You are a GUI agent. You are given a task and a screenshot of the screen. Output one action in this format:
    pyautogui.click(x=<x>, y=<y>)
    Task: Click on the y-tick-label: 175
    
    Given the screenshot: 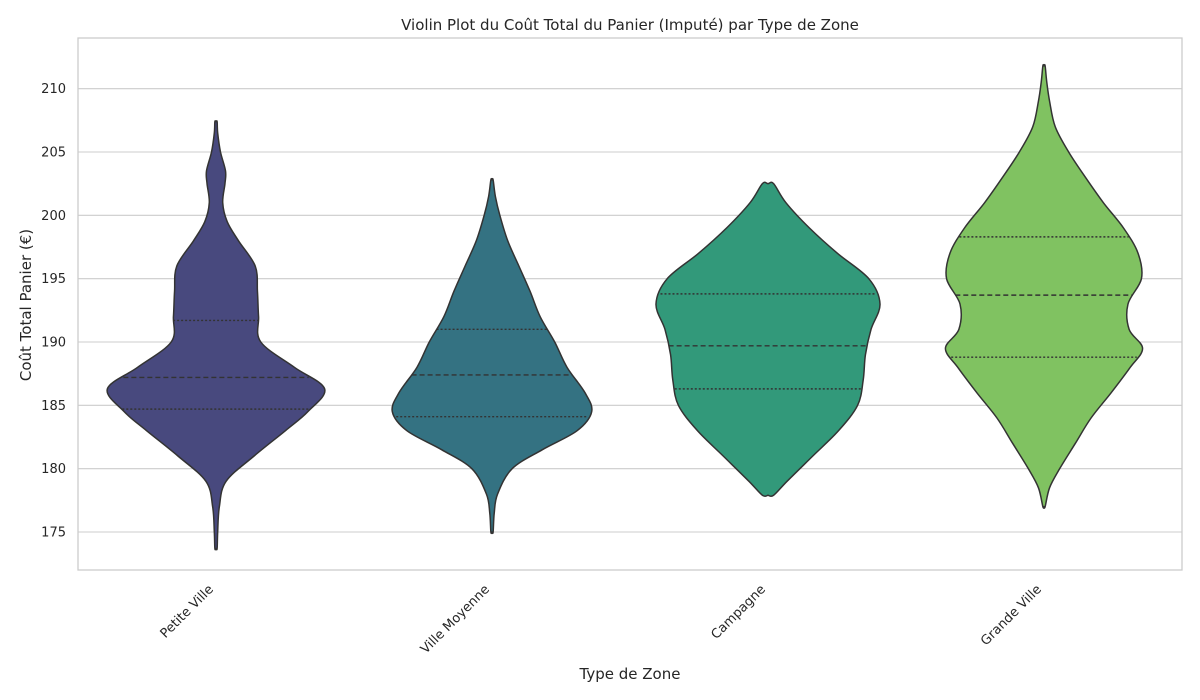 What is the action you would take?
    pyautogui.click(x=53, y=533)
    